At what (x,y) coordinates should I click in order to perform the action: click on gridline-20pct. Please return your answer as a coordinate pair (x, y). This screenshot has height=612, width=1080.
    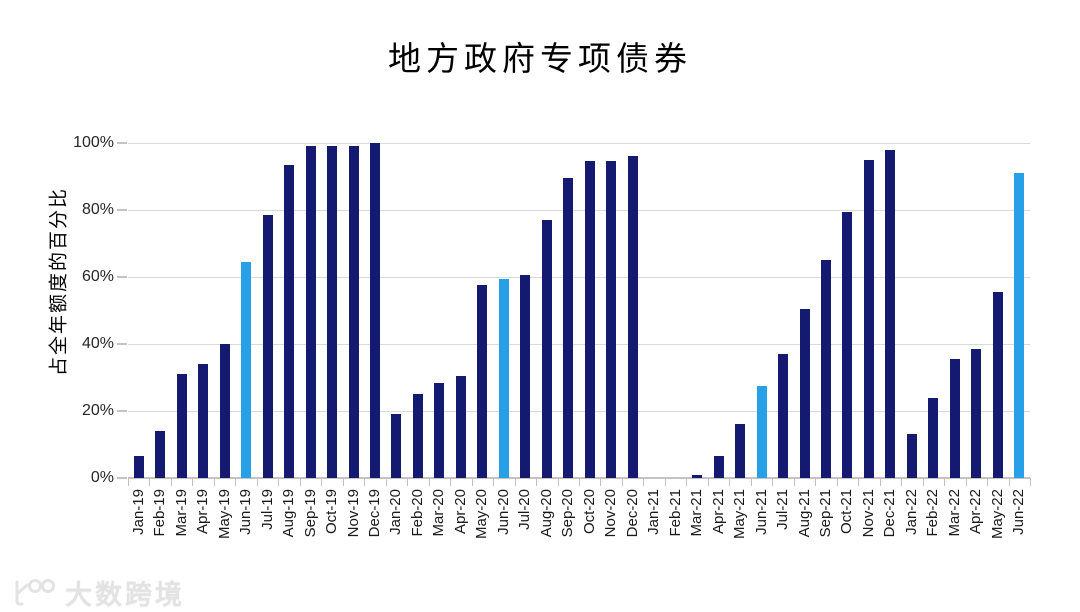
    Looking at the image, I should click on (579, 411).